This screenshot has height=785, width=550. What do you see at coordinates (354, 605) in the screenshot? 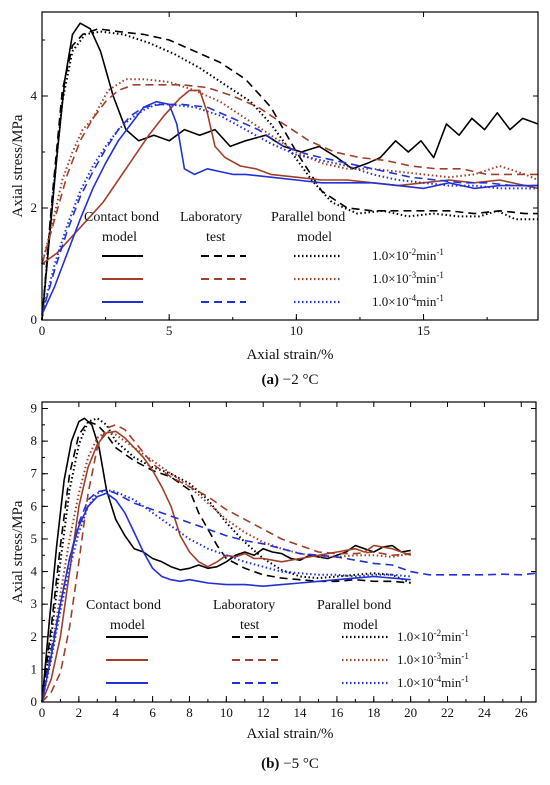
I see `panel-b-legend-header-parallel-line1: Parallel bond` at bounding box center [354, 605].